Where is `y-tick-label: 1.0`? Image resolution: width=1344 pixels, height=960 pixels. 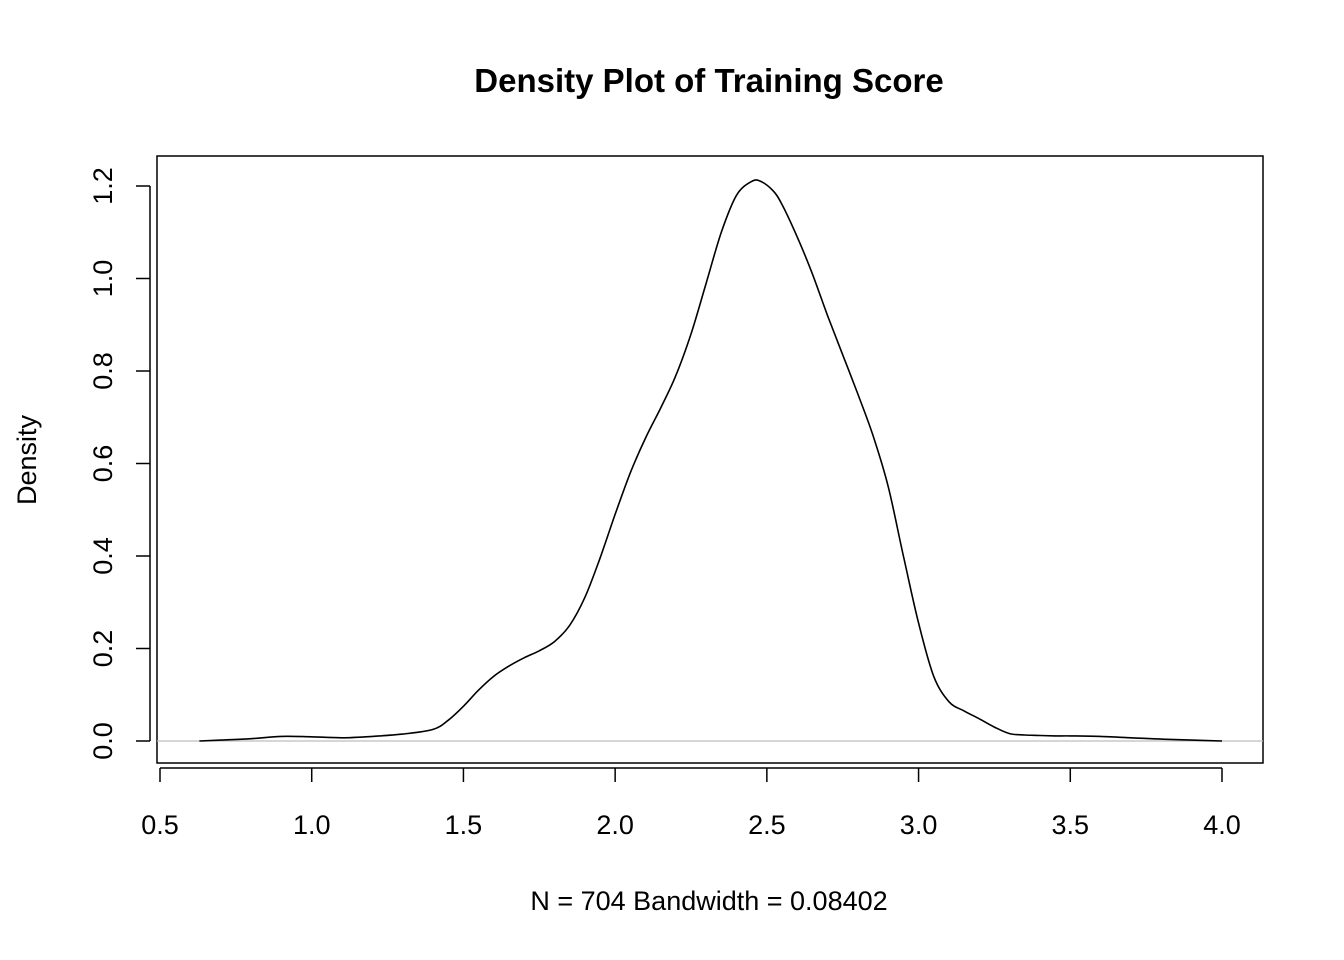 y-tick-label: 1.0 is located at coordinates (103, 279).